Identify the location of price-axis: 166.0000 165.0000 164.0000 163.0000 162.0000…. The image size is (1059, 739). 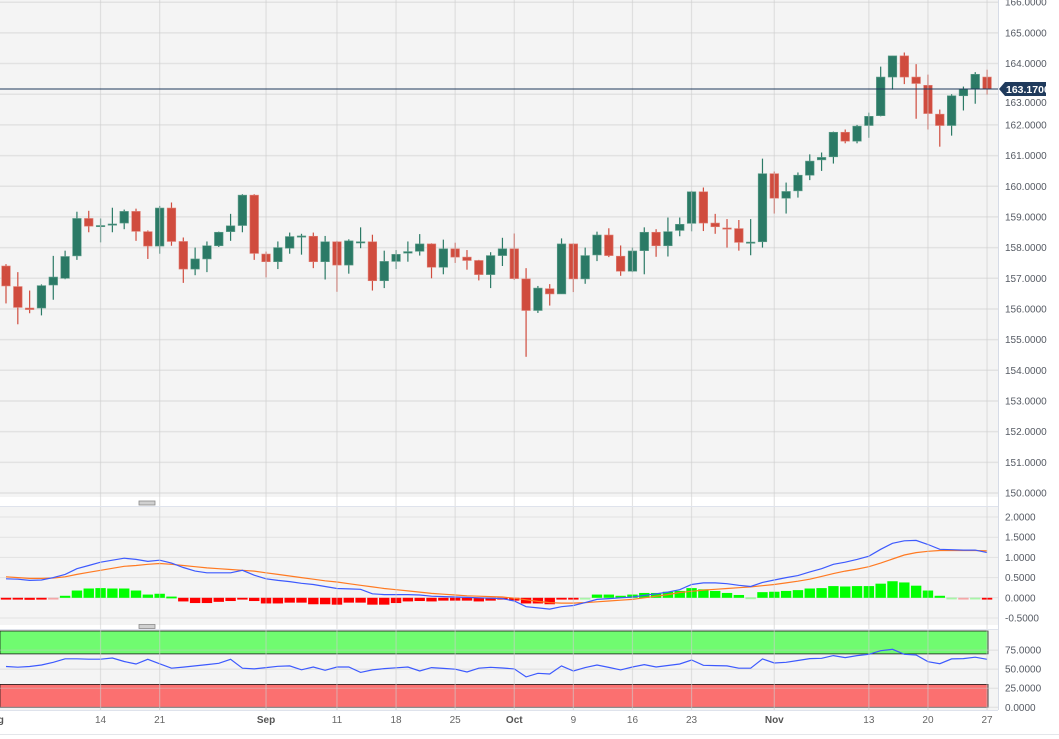
(1026, 250).